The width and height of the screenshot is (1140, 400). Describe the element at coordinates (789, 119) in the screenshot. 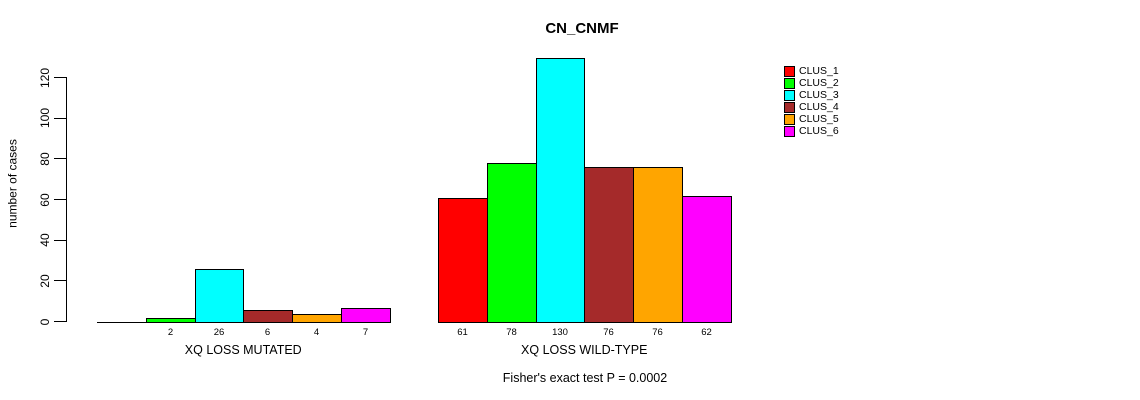

I see `clus_5-swatch-icon` at that location.